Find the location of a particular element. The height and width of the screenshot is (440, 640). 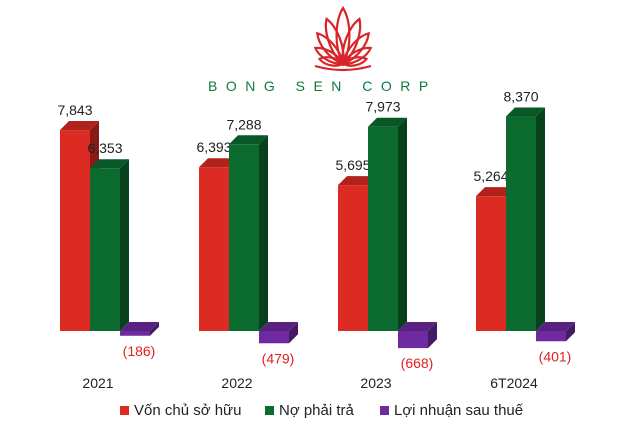

bar-2021-s2 is located at coordinates (109, 245).